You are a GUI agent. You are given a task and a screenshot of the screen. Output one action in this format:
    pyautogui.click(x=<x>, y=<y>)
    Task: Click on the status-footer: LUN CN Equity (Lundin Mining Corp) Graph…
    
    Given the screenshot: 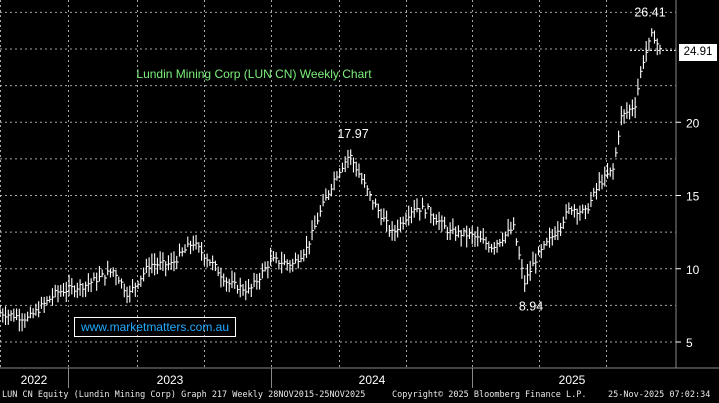 What is the action you would take?
    pyautogui.click(x=359, y=395)
    